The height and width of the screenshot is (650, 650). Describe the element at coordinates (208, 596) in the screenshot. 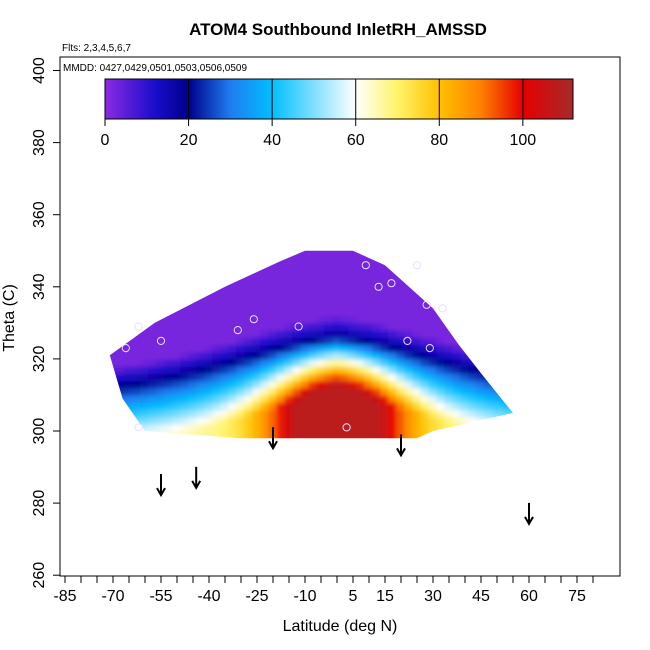

I see `x-tick-label: -40` at that location.